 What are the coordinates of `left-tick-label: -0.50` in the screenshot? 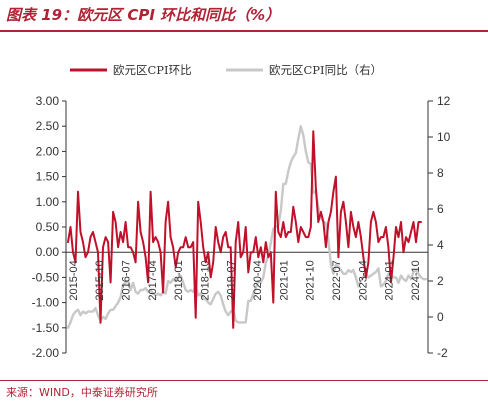 It's located at (46, 277).